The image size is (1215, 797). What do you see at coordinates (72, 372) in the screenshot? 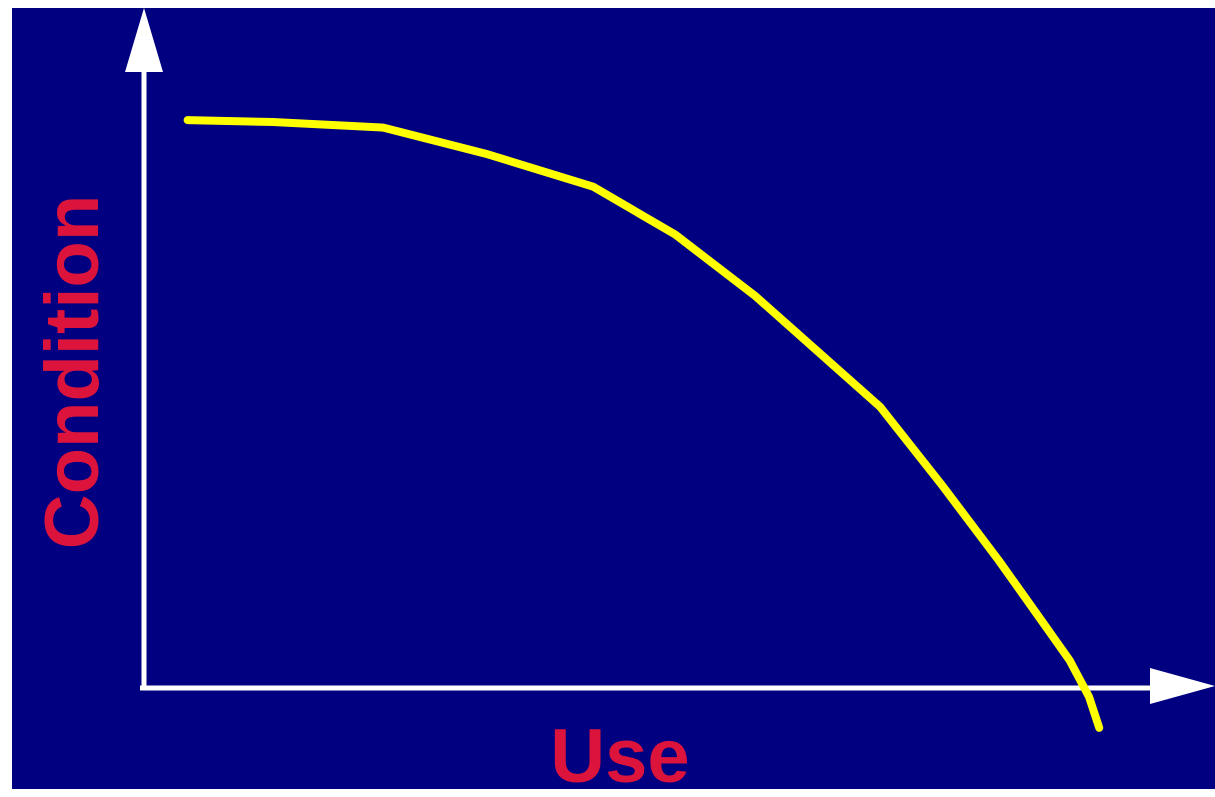
I see `y-axis-label: Condition` at bounding box center [72, 372].